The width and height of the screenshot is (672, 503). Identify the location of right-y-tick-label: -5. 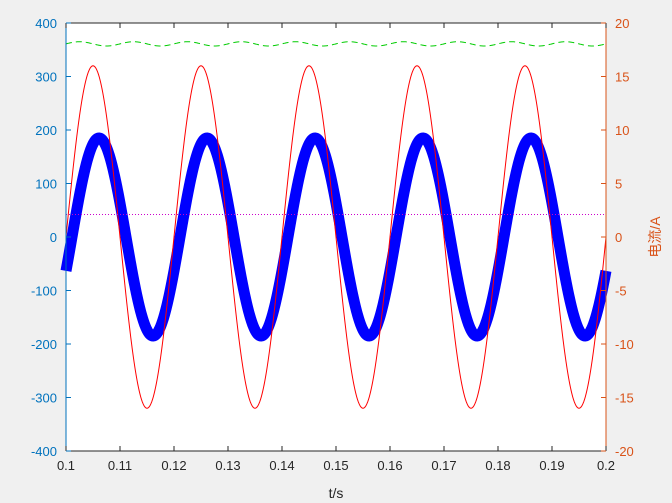
(621, 291).